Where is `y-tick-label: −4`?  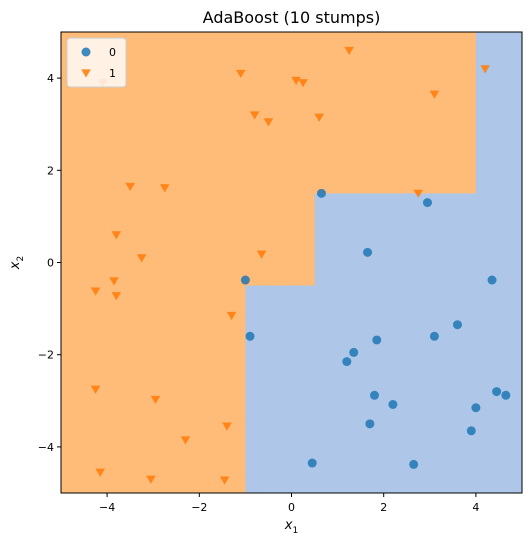
y-tick-label: −4 is located at coordinates (46, 447).